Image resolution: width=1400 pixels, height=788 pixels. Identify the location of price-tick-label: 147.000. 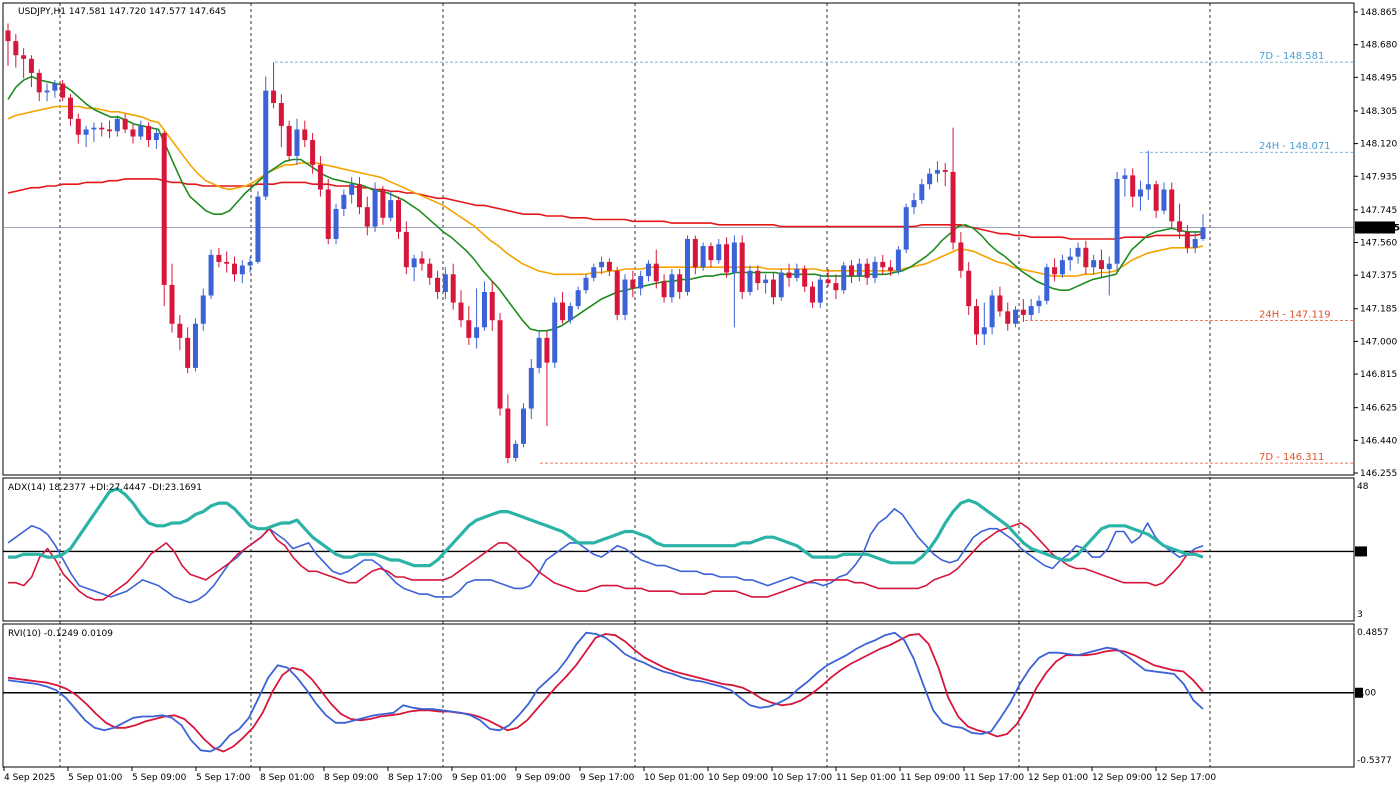
(1378, 342).